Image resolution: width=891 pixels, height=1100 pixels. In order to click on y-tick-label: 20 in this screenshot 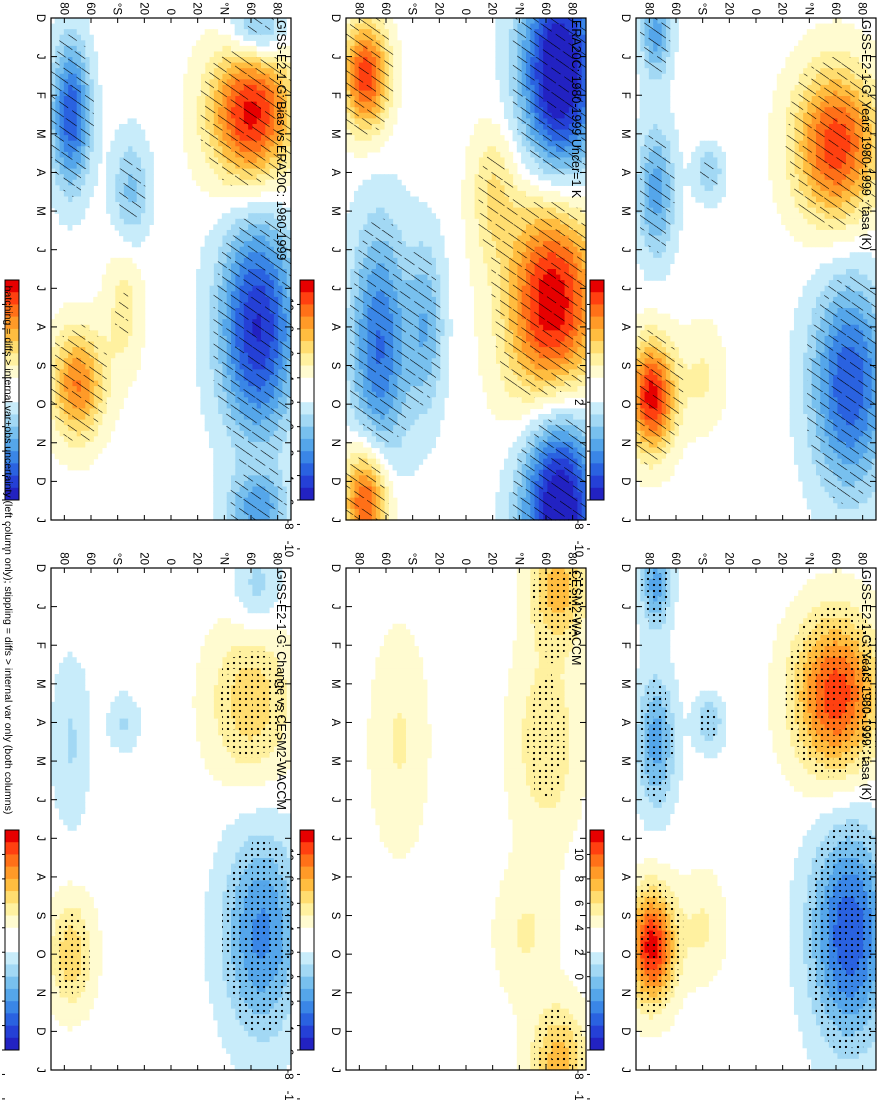, I will do `click(728, 8)`.